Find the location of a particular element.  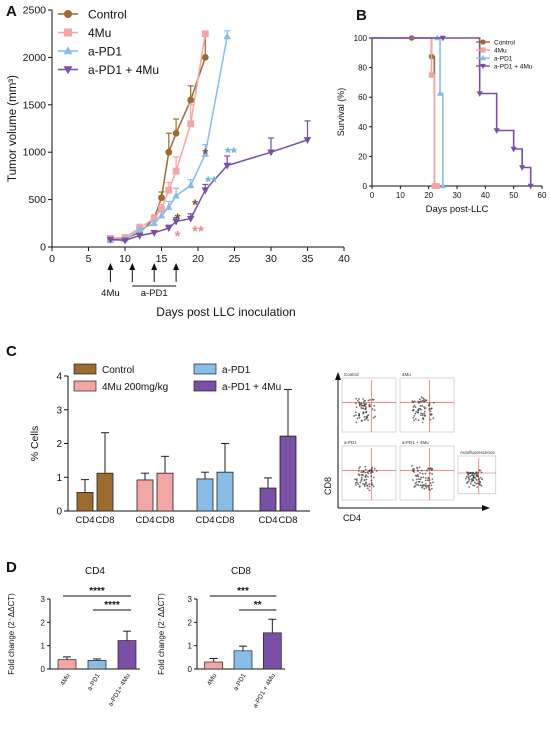

flow-plot-label: a-PD1 + 4Mu is located at coordinates (415, 442).